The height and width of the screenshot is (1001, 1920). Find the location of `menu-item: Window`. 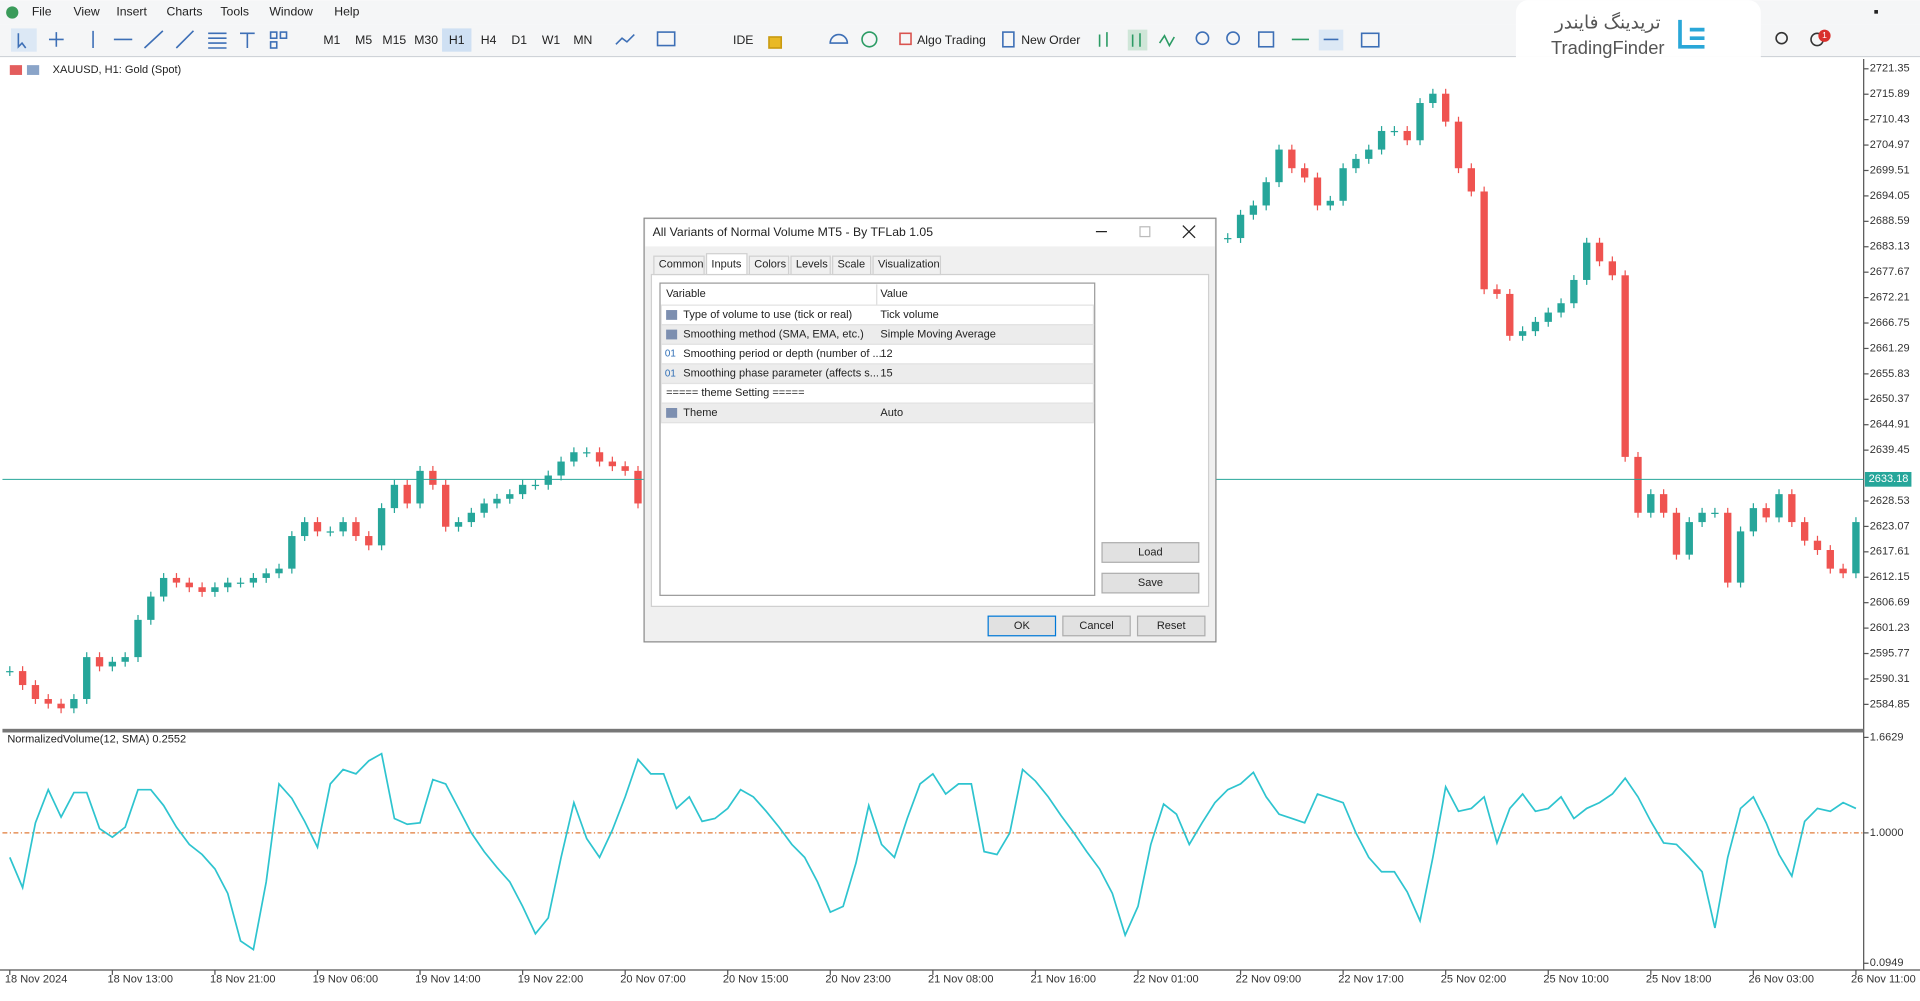

menu-item: Window is located at coordinates (291, 12).